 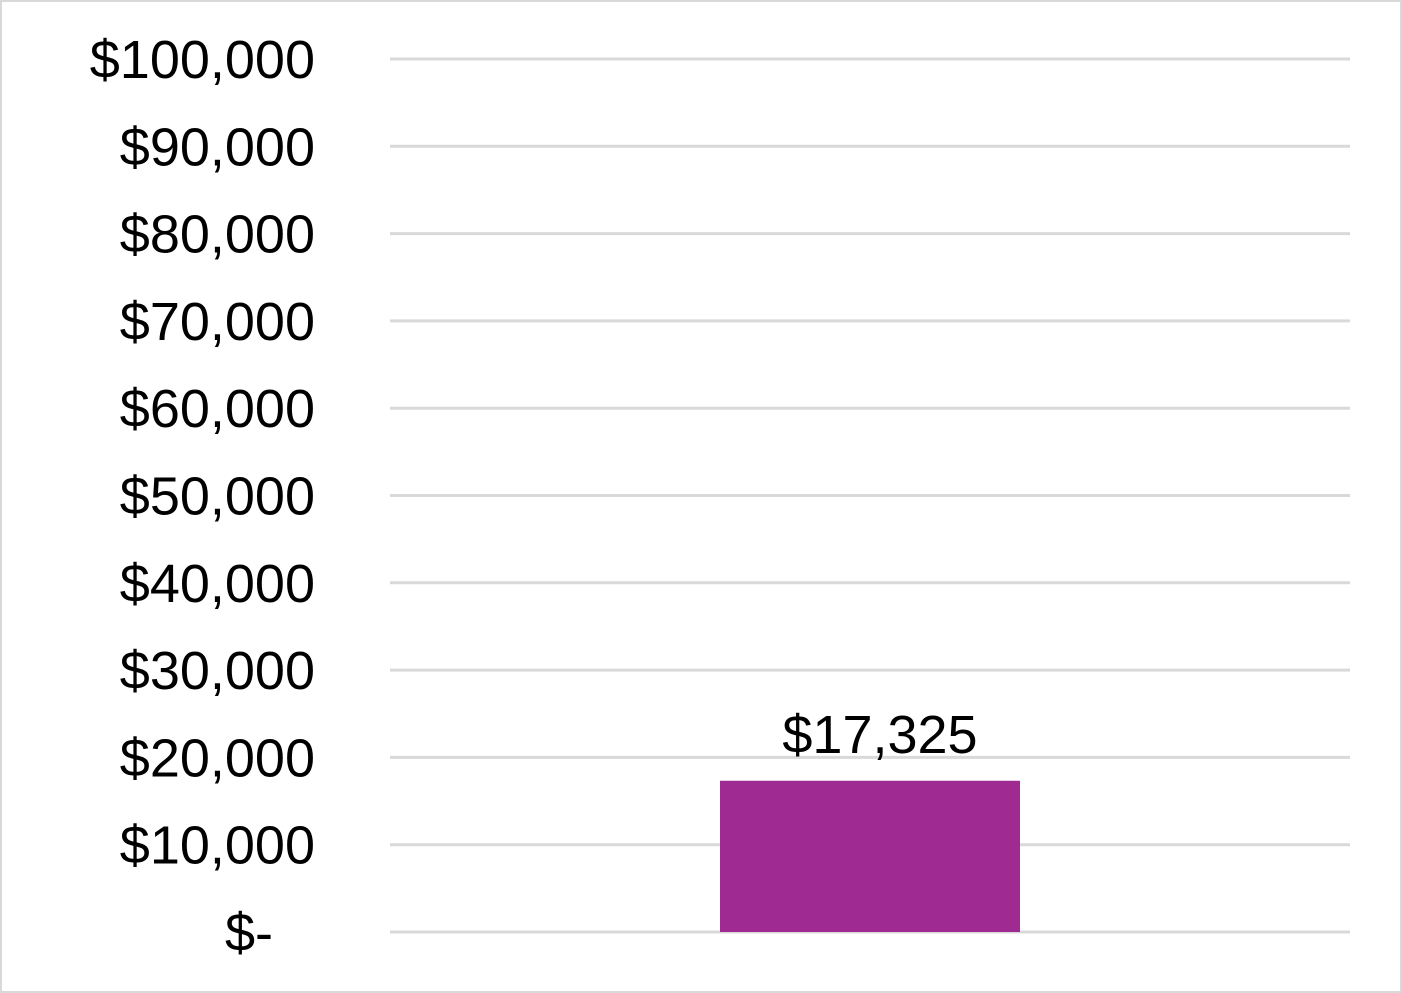 I want to click on y-tick-label: $90,000, so click(x=217, y=147).